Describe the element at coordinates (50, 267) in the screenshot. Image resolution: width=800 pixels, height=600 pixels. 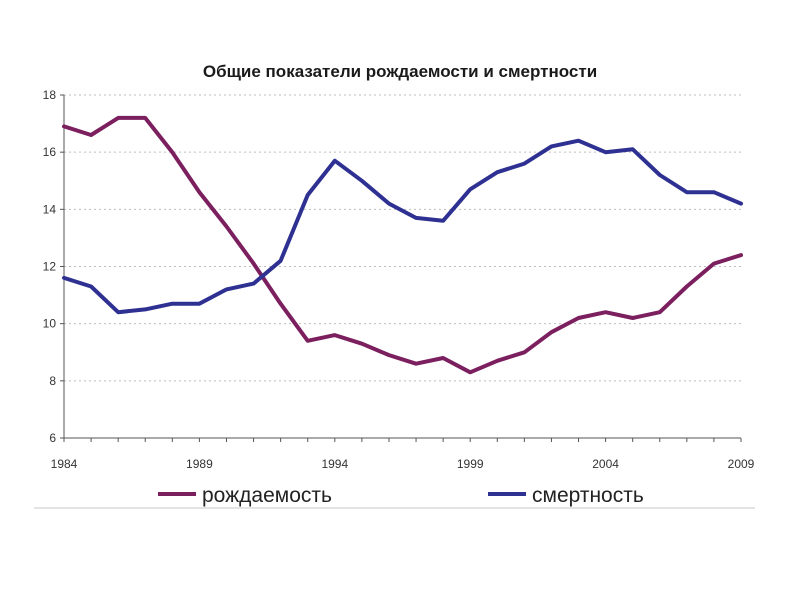
I see `y-tick-label: 12` at that location.